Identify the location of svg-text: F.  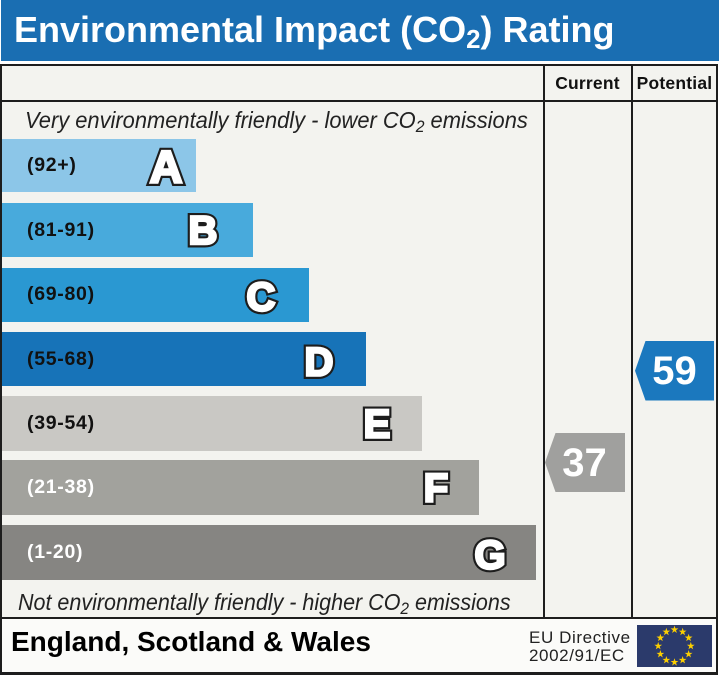
(436, 489).